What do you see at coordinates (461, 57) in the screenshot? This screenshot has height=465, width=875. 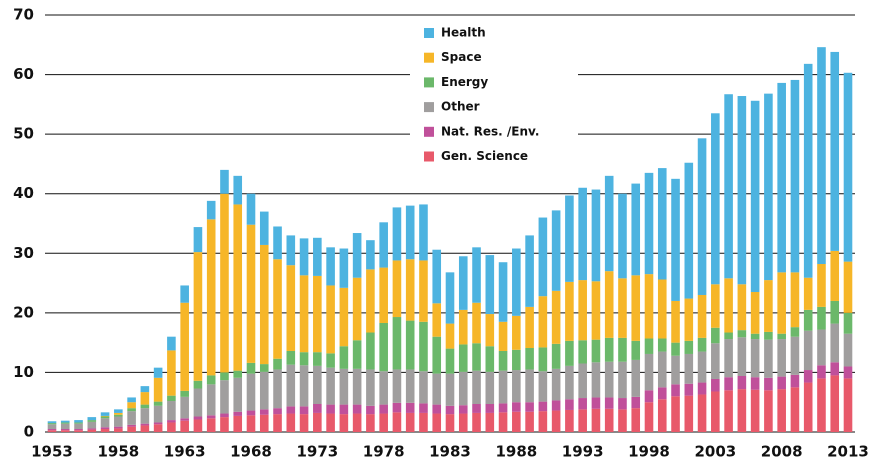 I see `legend-label: Space` at bounding box center [461, 57].